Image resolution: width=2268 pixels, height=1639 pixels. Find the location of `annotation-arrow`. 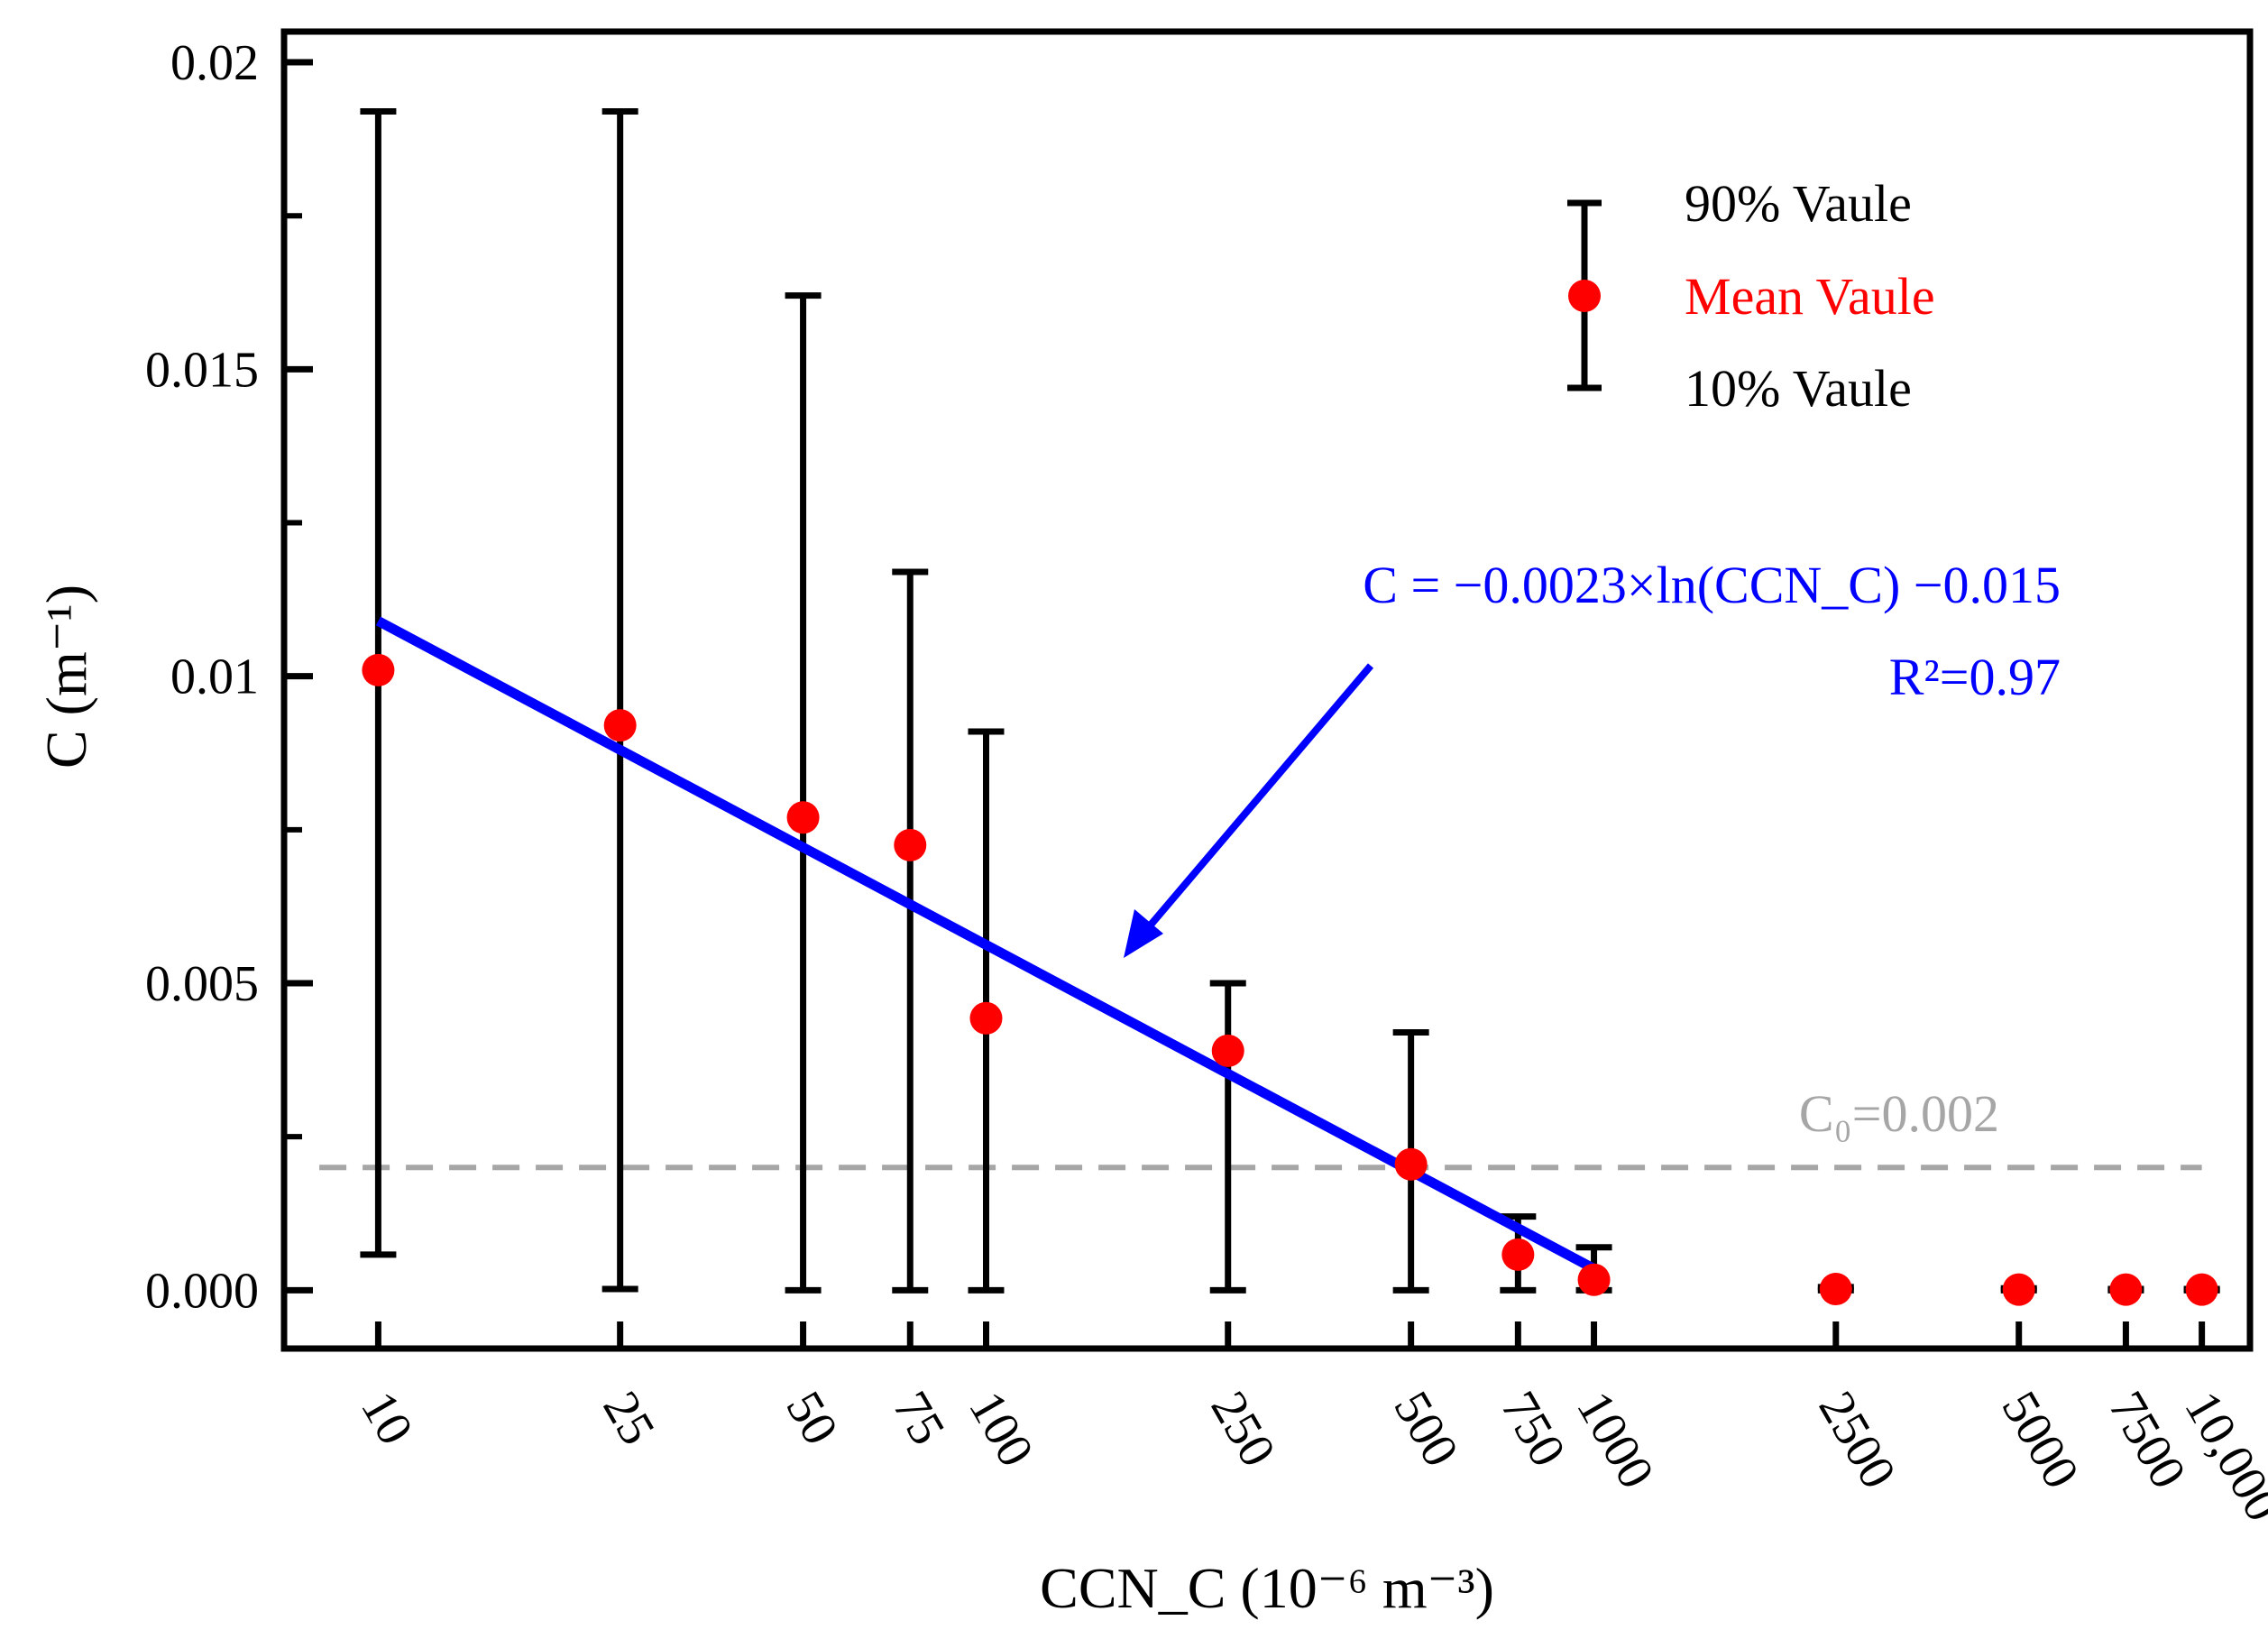

annotation-arrow is located at coordinates (1249, 810).